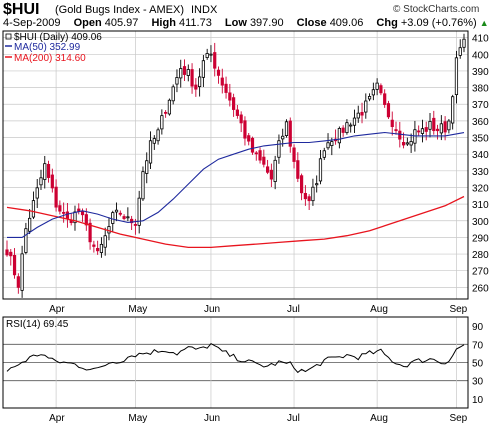 Image resolution: width=495 pixels, height=428 pixels. What do you see at coordinates (480, 288) in the screenshot?
I see `price-y-tick-label: 260` at bounding box center [480, 288].